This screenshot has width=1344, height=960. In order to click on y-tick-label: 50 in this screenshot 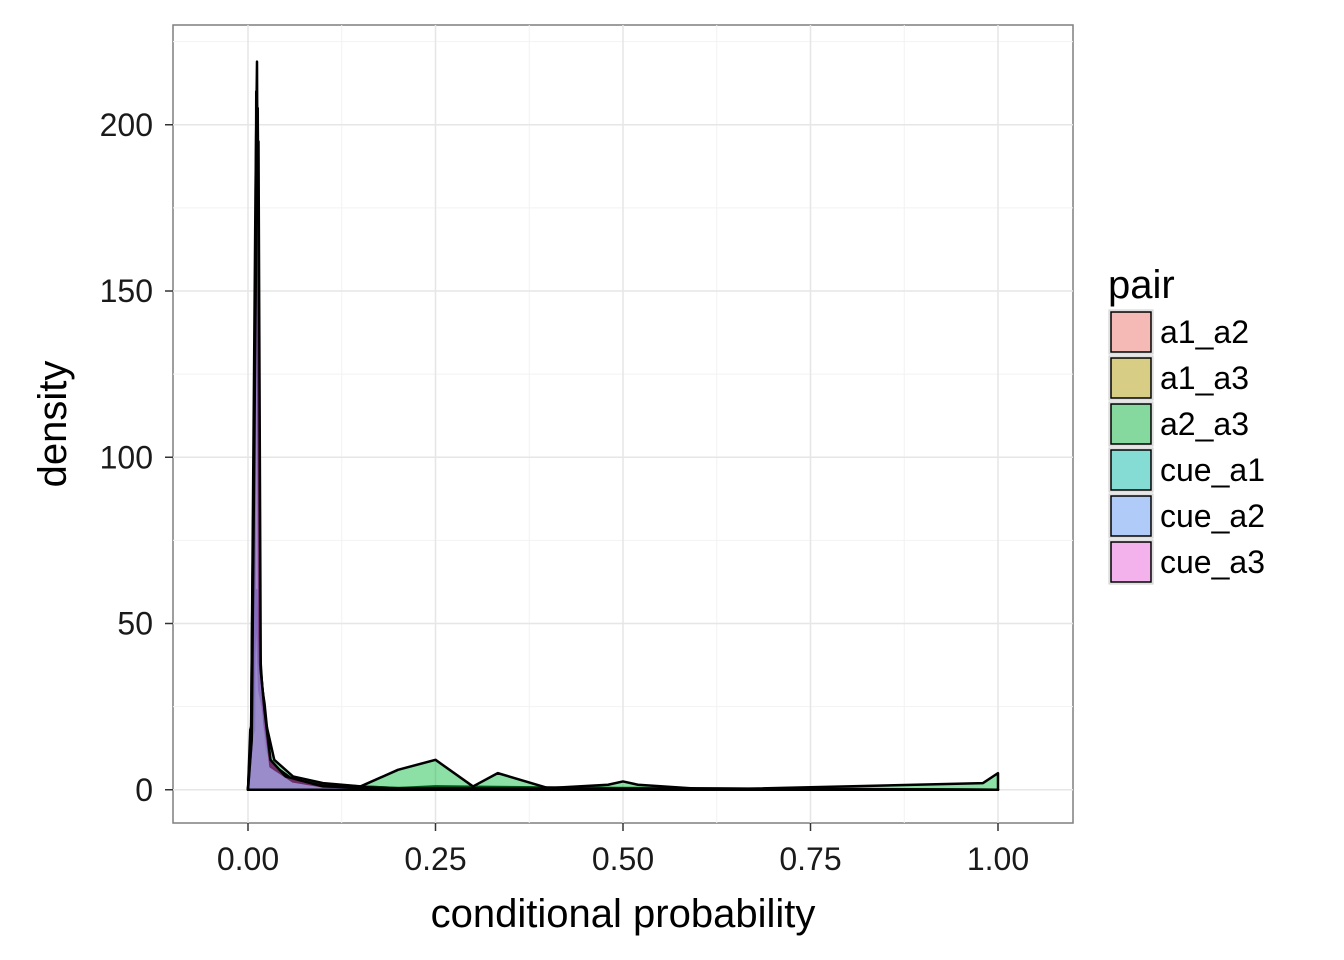, I will do `click(135, 624)`.